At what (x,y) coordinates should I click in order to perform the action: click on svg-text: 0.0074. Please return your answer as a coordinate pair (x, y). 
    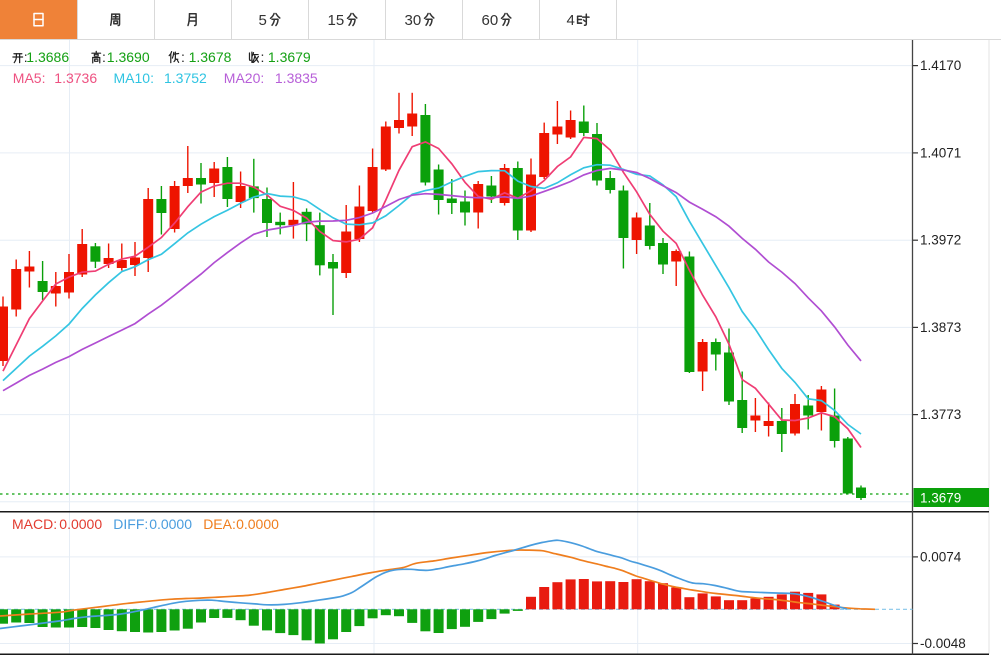
    Looking at the image, I should click on (941, 556).